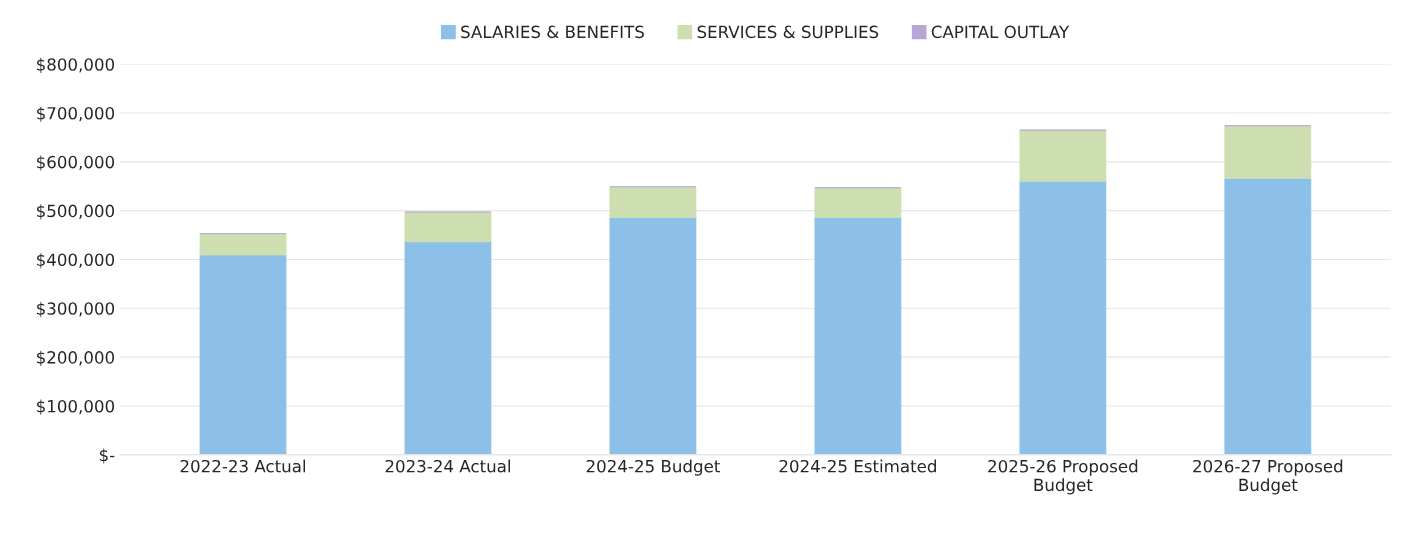 The width and height of the screenshot is (1412, 535). I want to click on legend-label: SALARIES & BENEFITS, so click(552, 32).